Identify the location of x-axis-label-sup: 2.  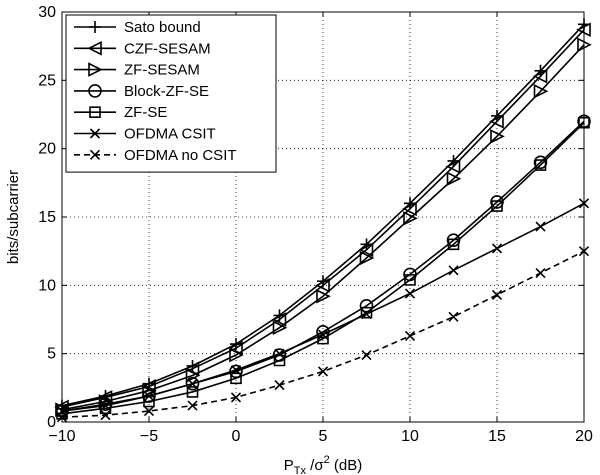
(327, 460).